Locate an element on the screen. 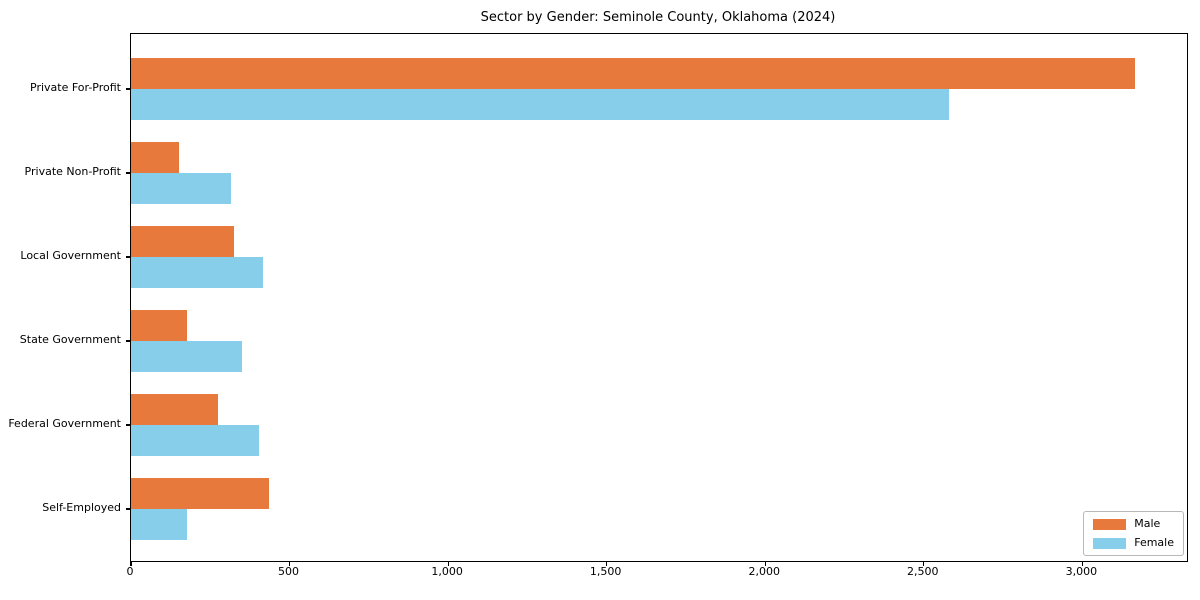 The height and width of the screenshot is (600, 1200). y-axis-label: Self-Employed is located at coordinates (81, 507).